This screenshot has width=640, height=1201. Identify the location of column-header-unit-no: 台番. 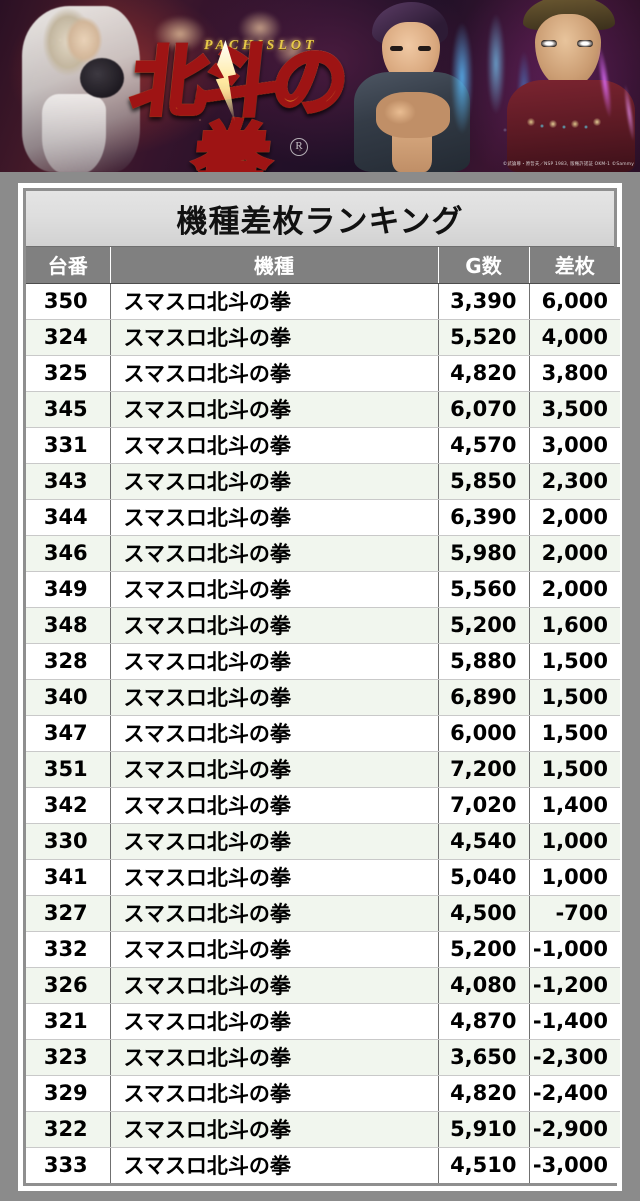
(68, 265).